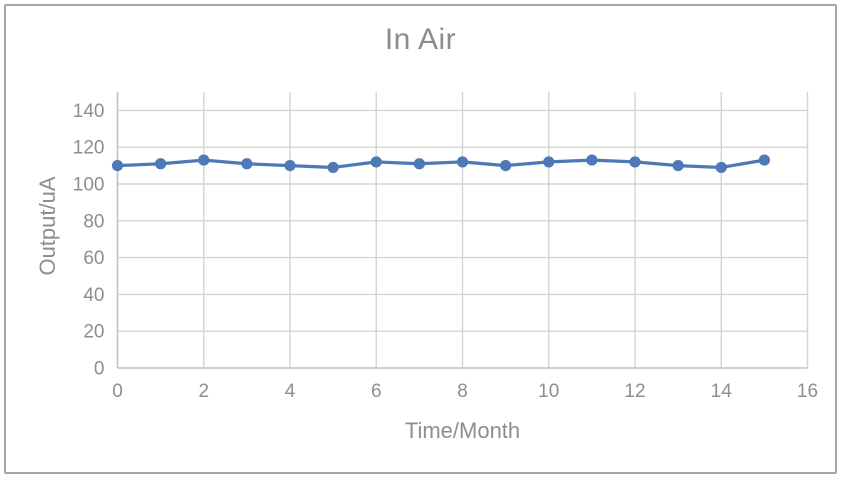 This screenshot has height=478, width=841. I want to click on y-tick-label: 100, so click(89, 185).